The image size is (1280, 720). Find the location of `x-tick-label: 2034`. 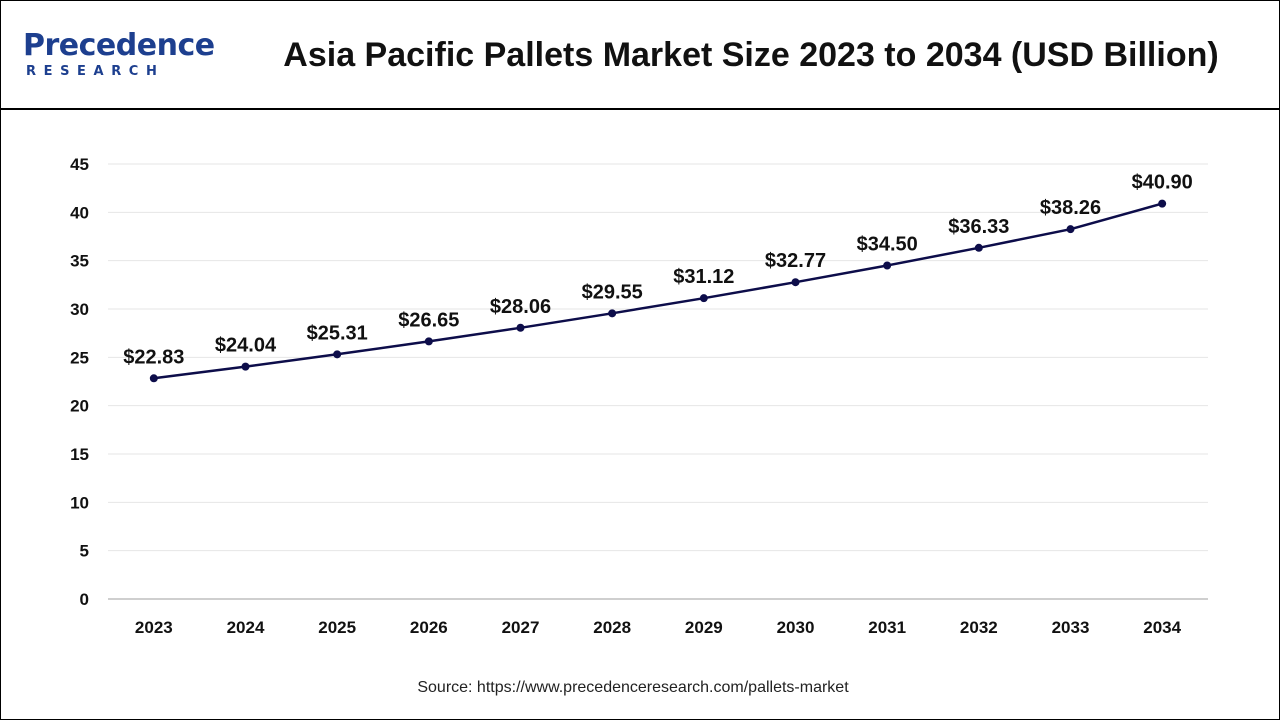

x-tick-label: 2034 is located at coordinates (1162, 627).